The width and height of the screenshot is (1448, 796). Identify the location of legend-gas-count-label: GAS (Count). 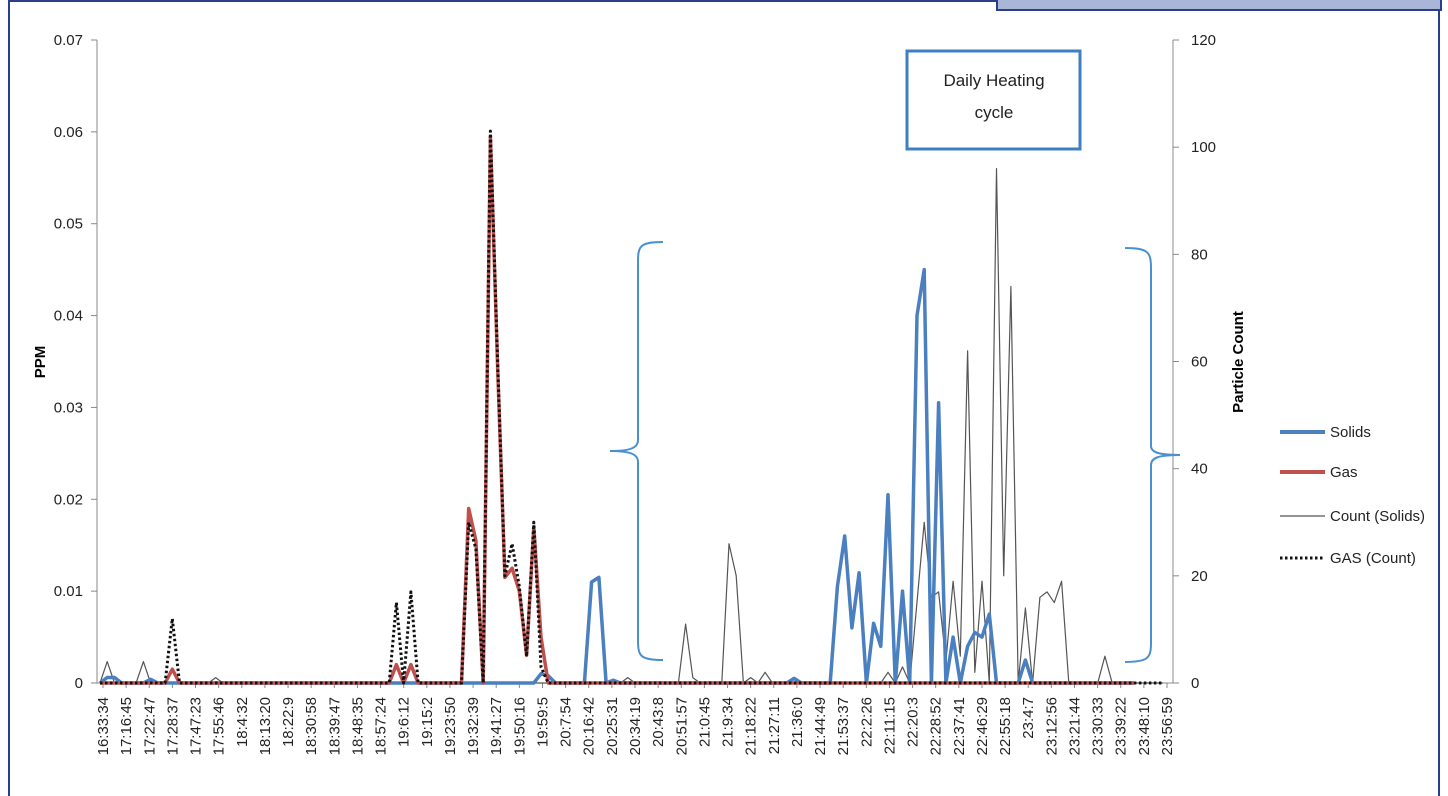
(1373, 558).